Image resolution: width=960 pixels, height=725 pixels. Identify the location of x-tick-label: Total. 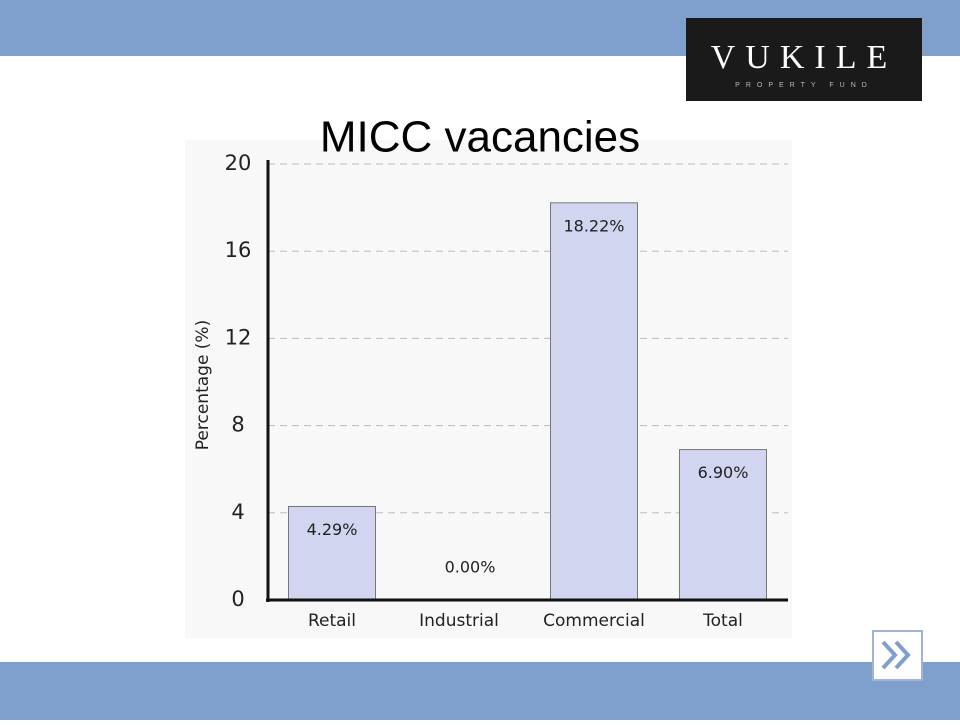
(722, 621).